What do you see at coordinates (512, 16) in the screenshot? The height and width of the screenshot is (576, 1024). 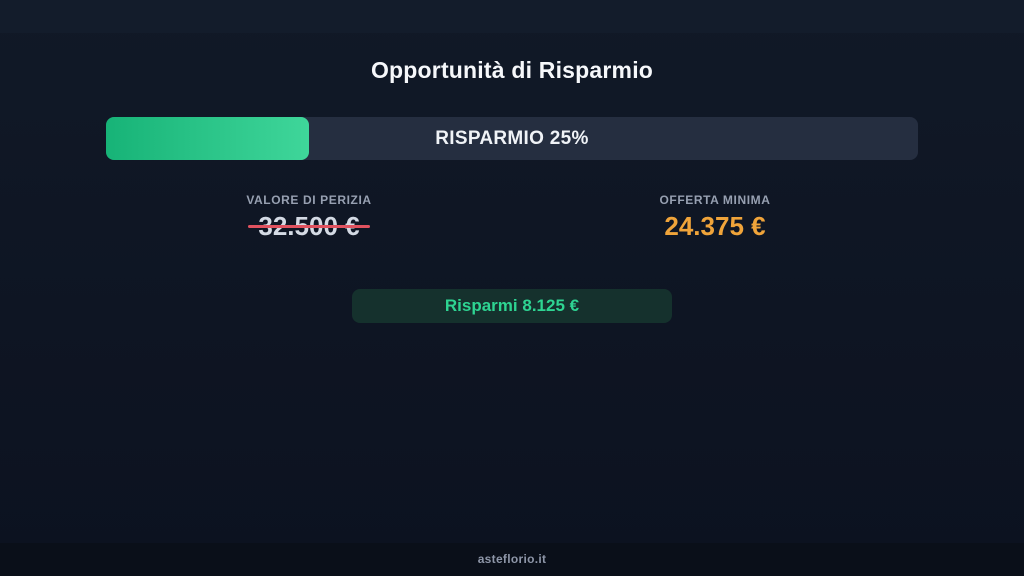 I see `top-band` at bounding box center [512, 16].